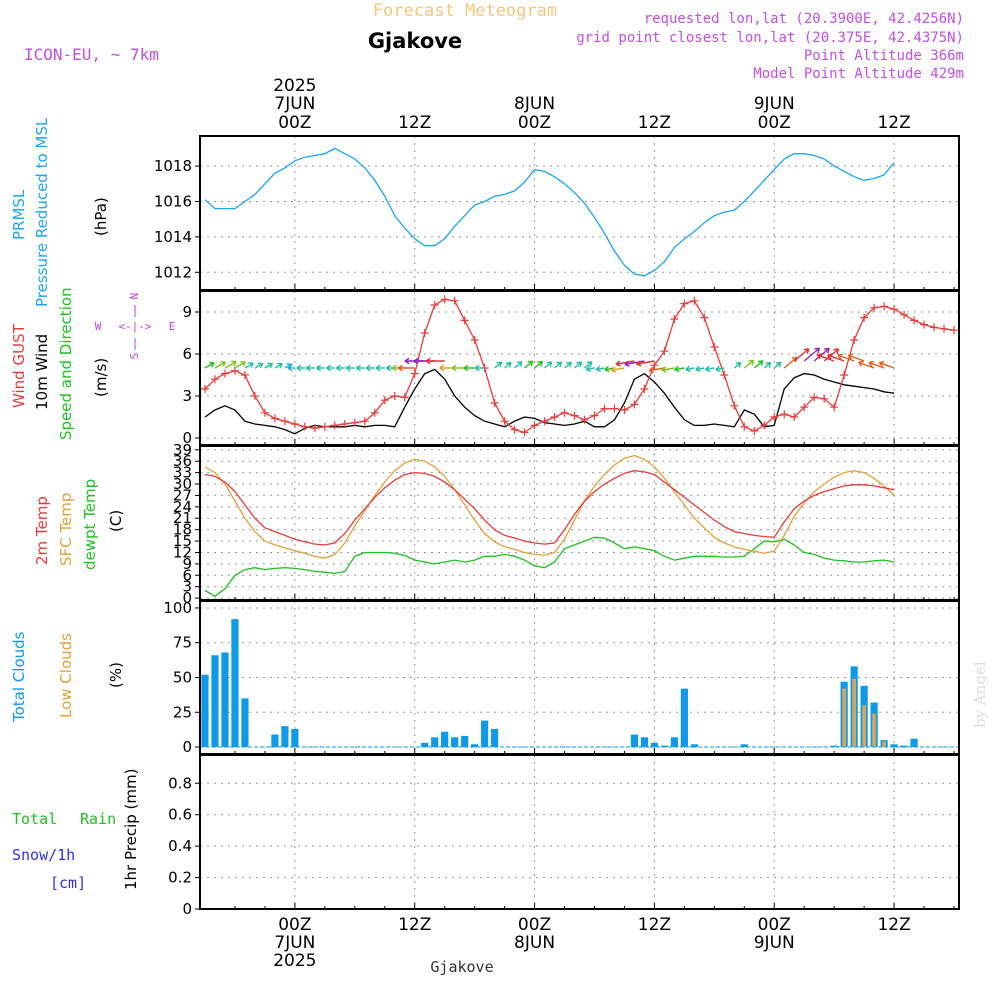  What do you see at coordinates (182, 518) in the screenshot?
I see `y-tick-label: 21` at bounding box center [182, 518].